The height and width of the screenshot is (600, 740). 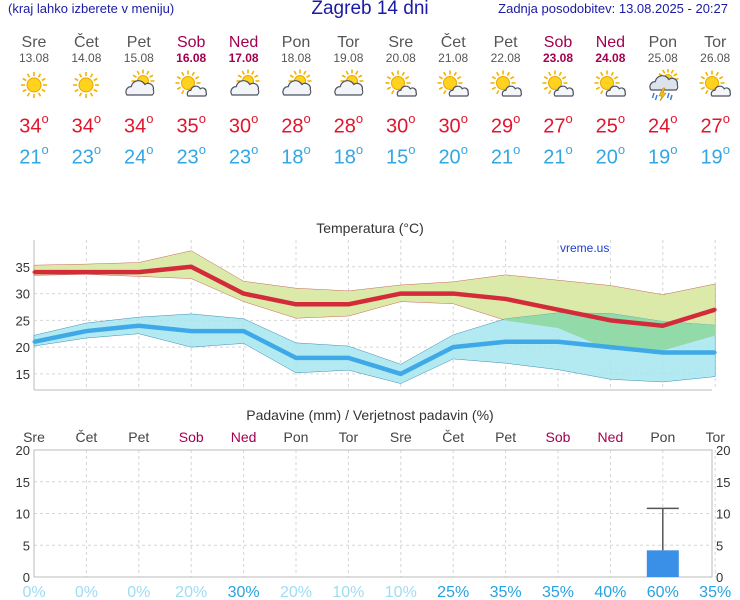 I want to click on min-temperature: 24o, so click(x=139, y=155).